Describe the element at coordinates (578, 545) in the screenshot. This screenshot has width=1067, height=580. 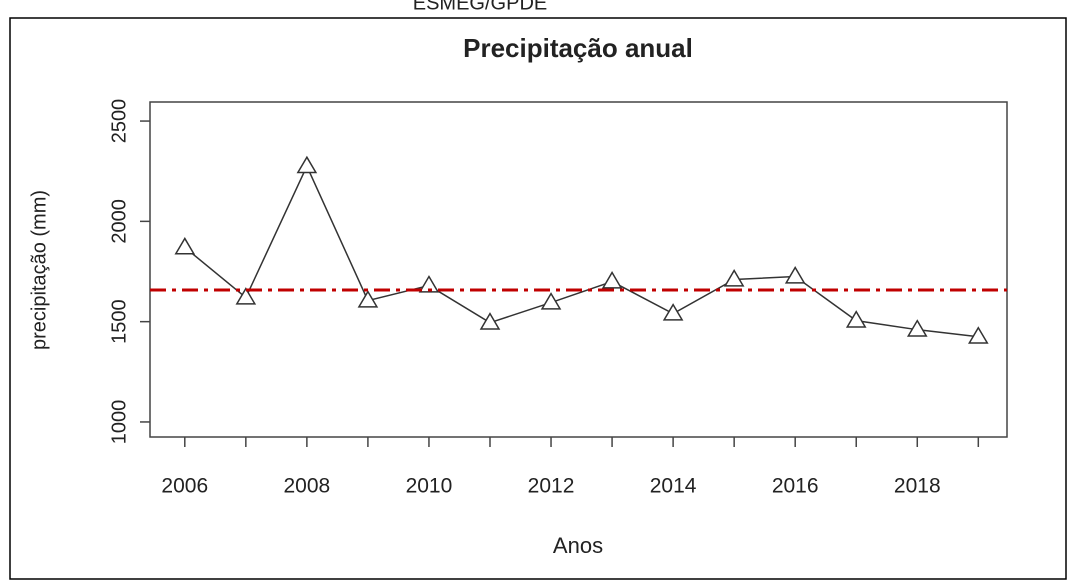
I see `x-axis-label: Anos` at that location.